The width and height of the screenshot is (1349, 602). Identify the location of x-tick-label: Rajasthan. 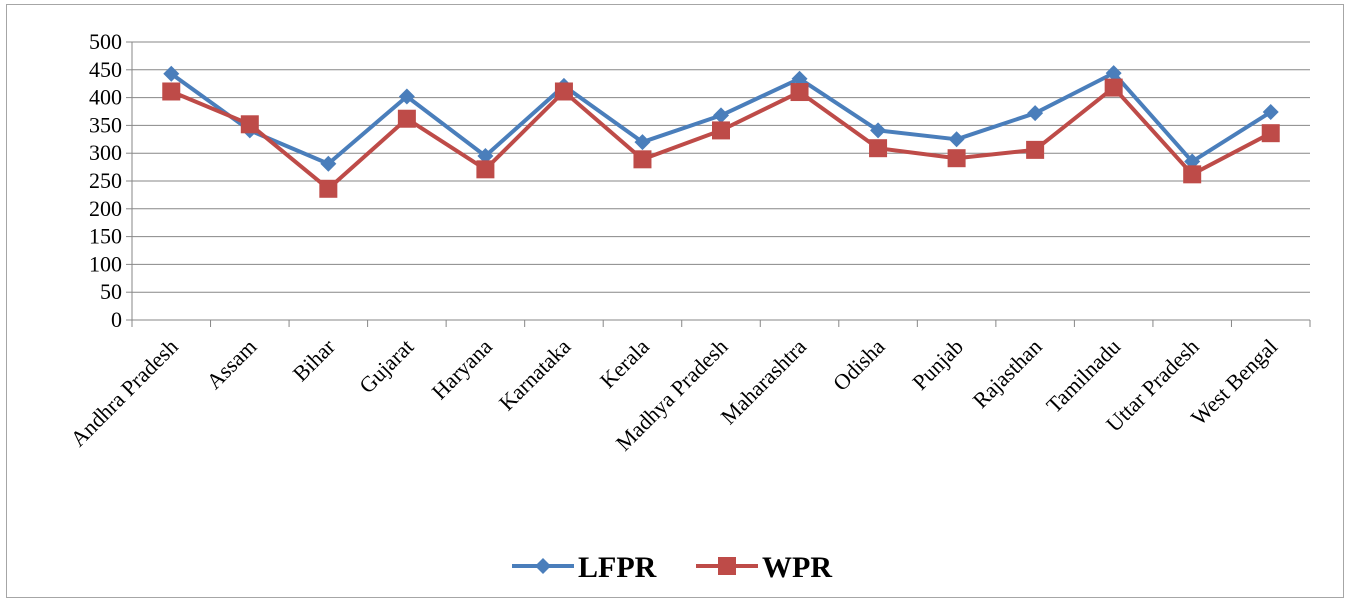
(1007, 373).